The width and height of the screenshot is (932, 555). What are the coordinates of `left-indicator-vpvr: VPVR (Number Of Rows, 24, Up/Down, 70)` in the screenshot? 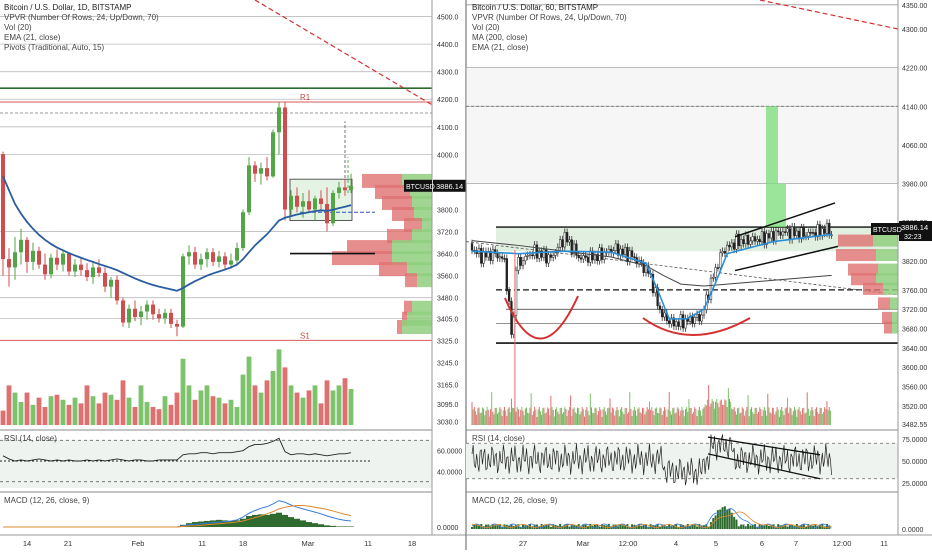 It's located at (81, 17).